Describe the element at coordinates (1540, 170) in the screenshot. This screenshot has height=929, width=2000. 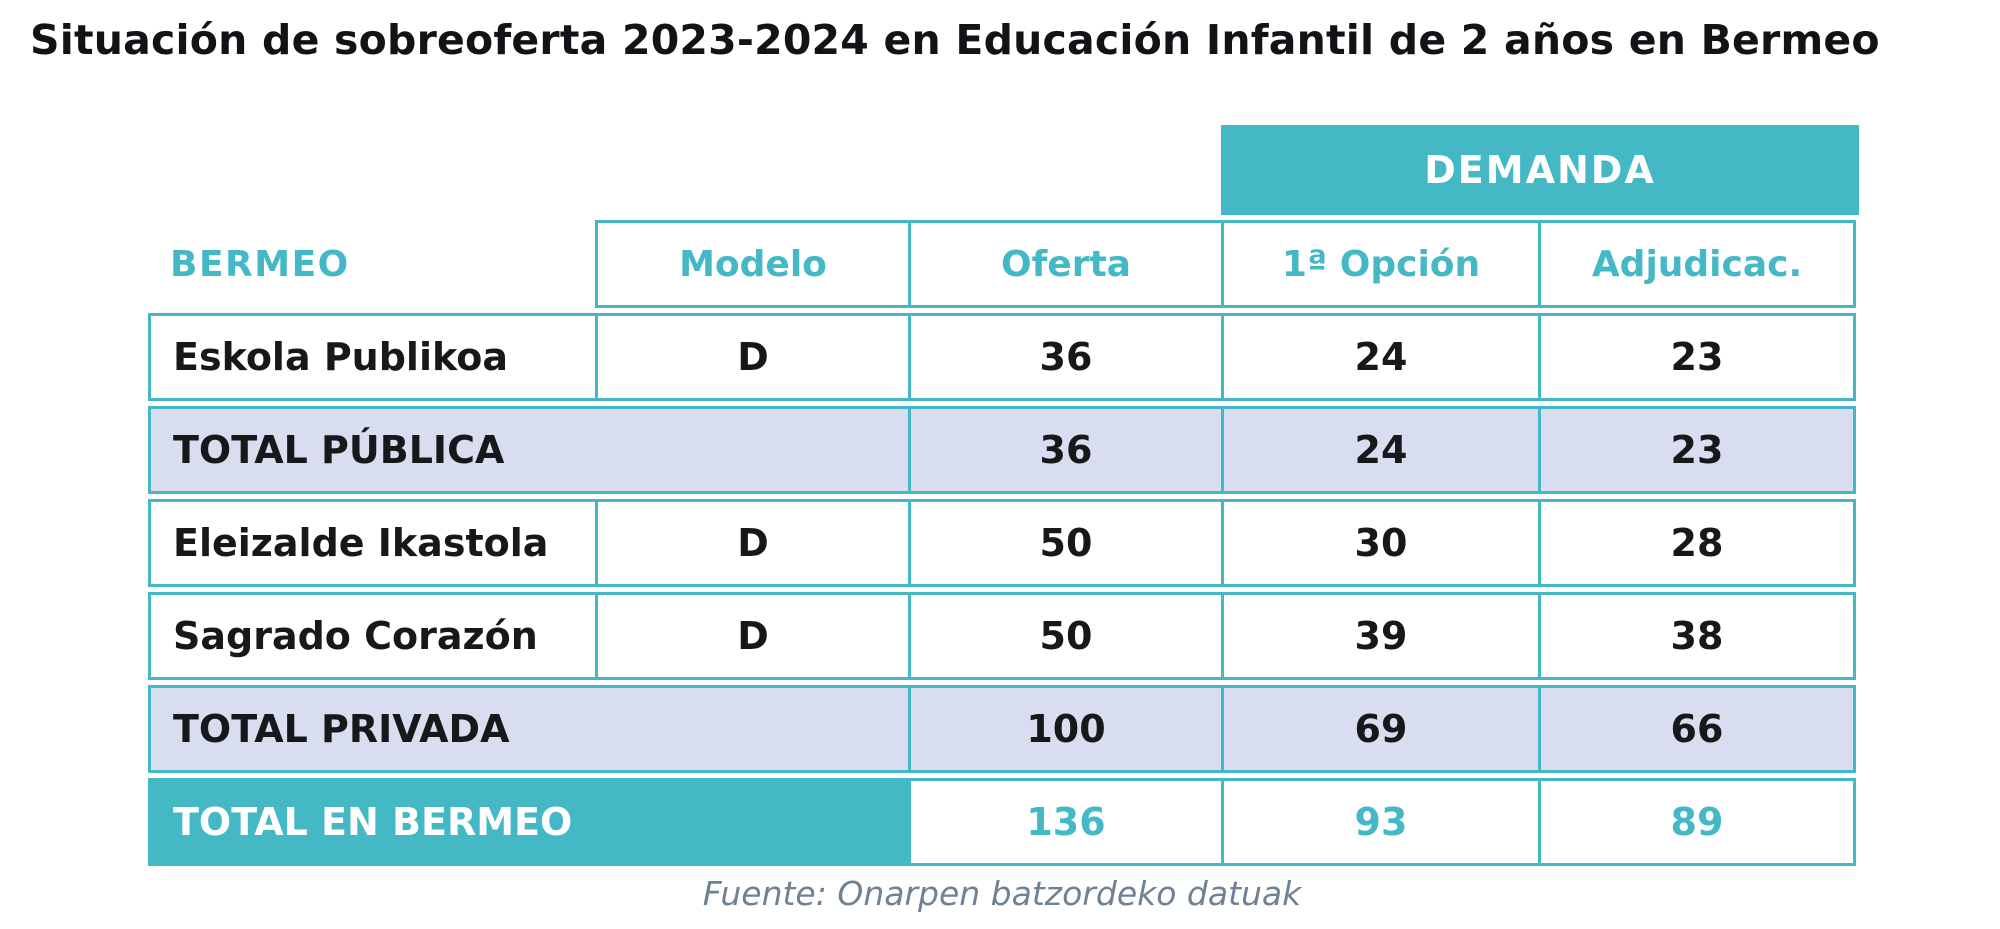
I see `demanda-group-header: DEMANDA` at that location.